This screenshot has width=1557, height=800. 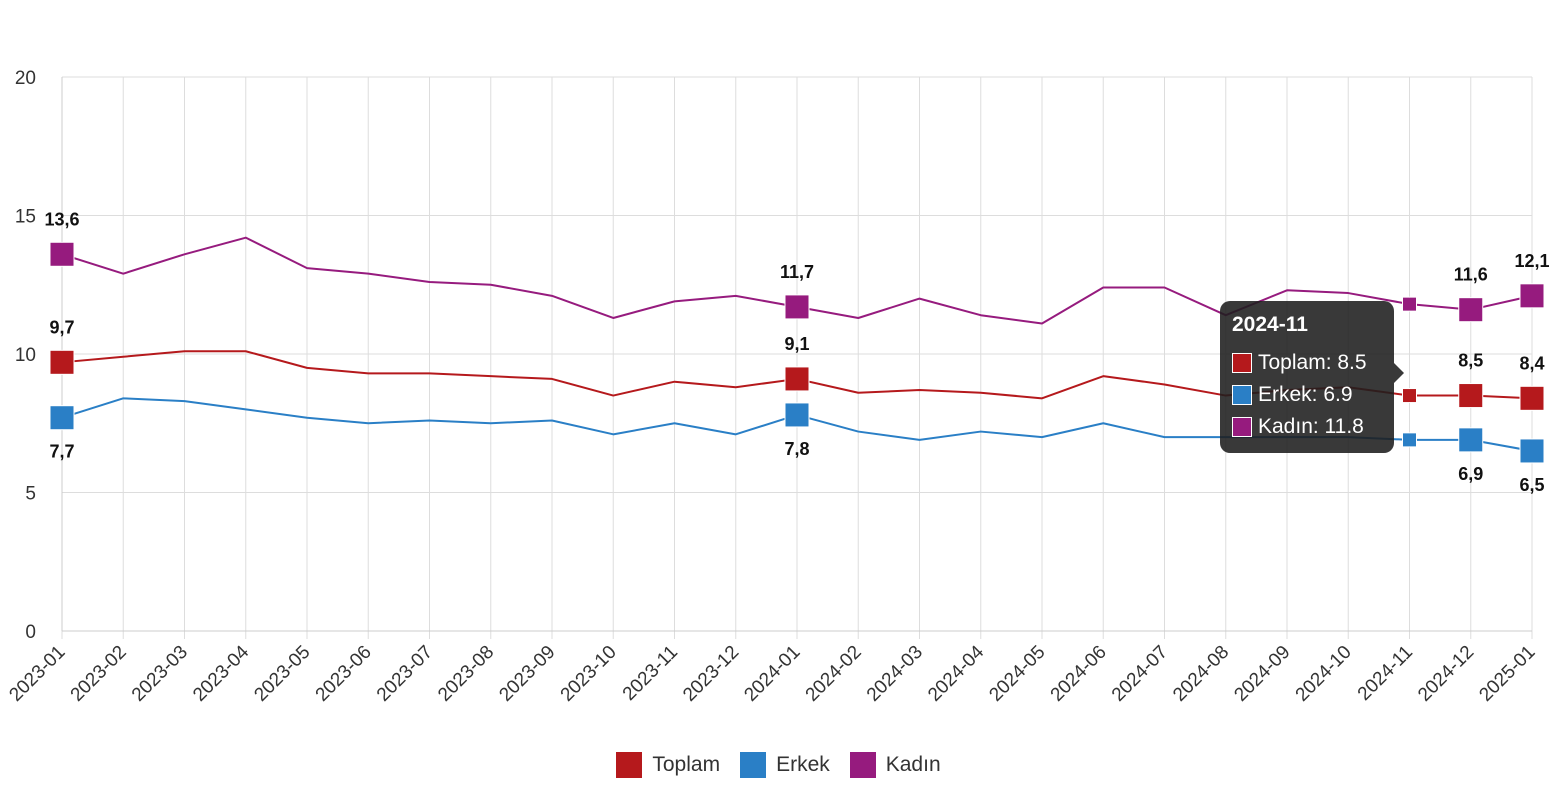 I want to click on x-tick-label: 2023-11, so click(x=650, y=673).